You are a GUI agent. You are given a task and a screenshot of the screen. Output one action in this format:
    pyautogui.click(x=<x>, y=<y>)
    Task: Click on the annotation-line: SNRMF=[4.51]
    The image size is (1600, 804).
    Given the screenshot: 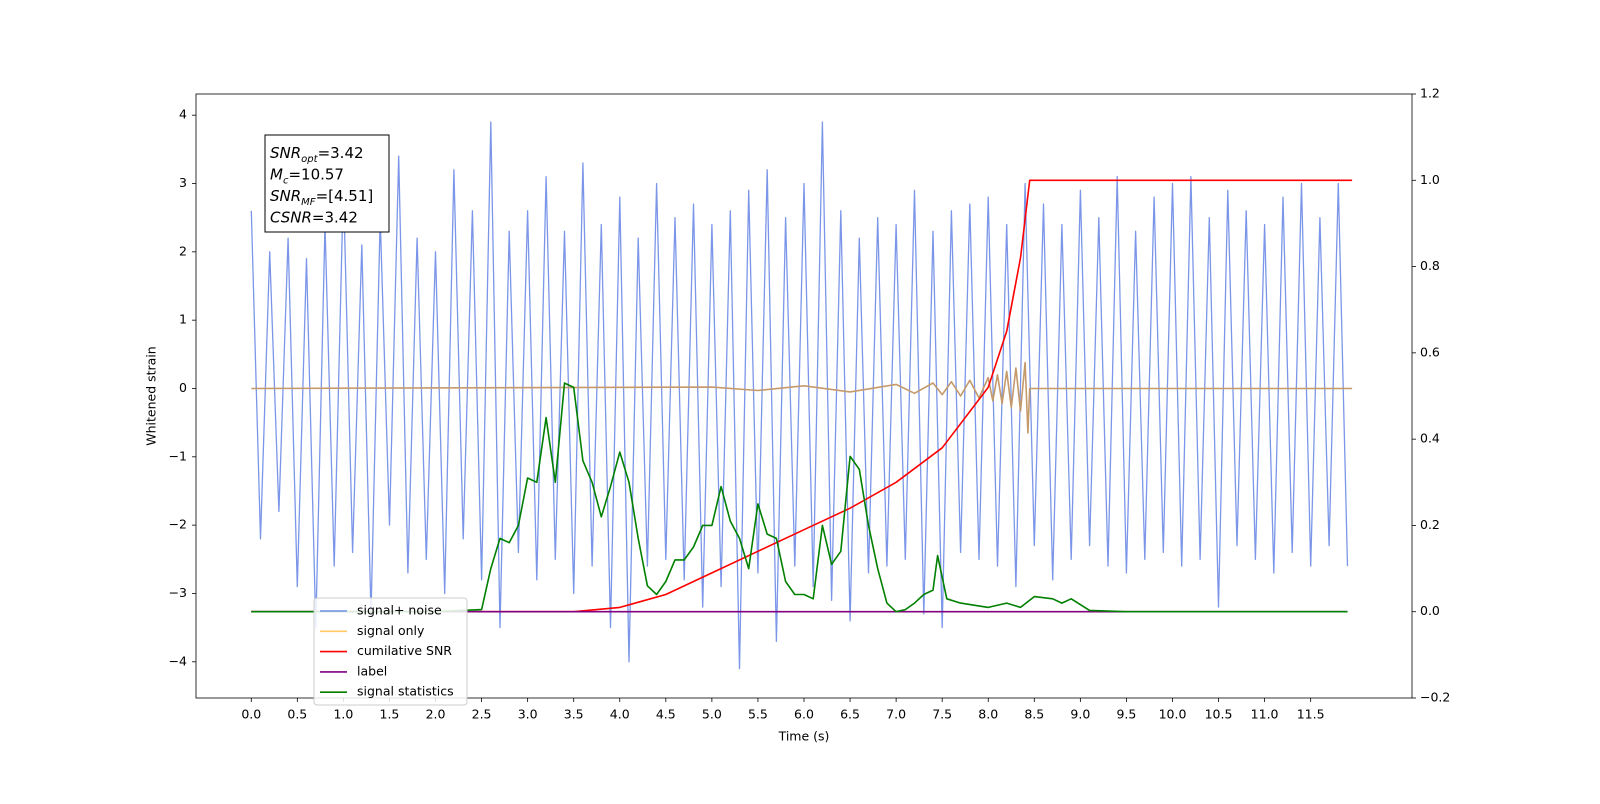 What is the action you would take?
    pyautogui.click(x=321, y=197)
    